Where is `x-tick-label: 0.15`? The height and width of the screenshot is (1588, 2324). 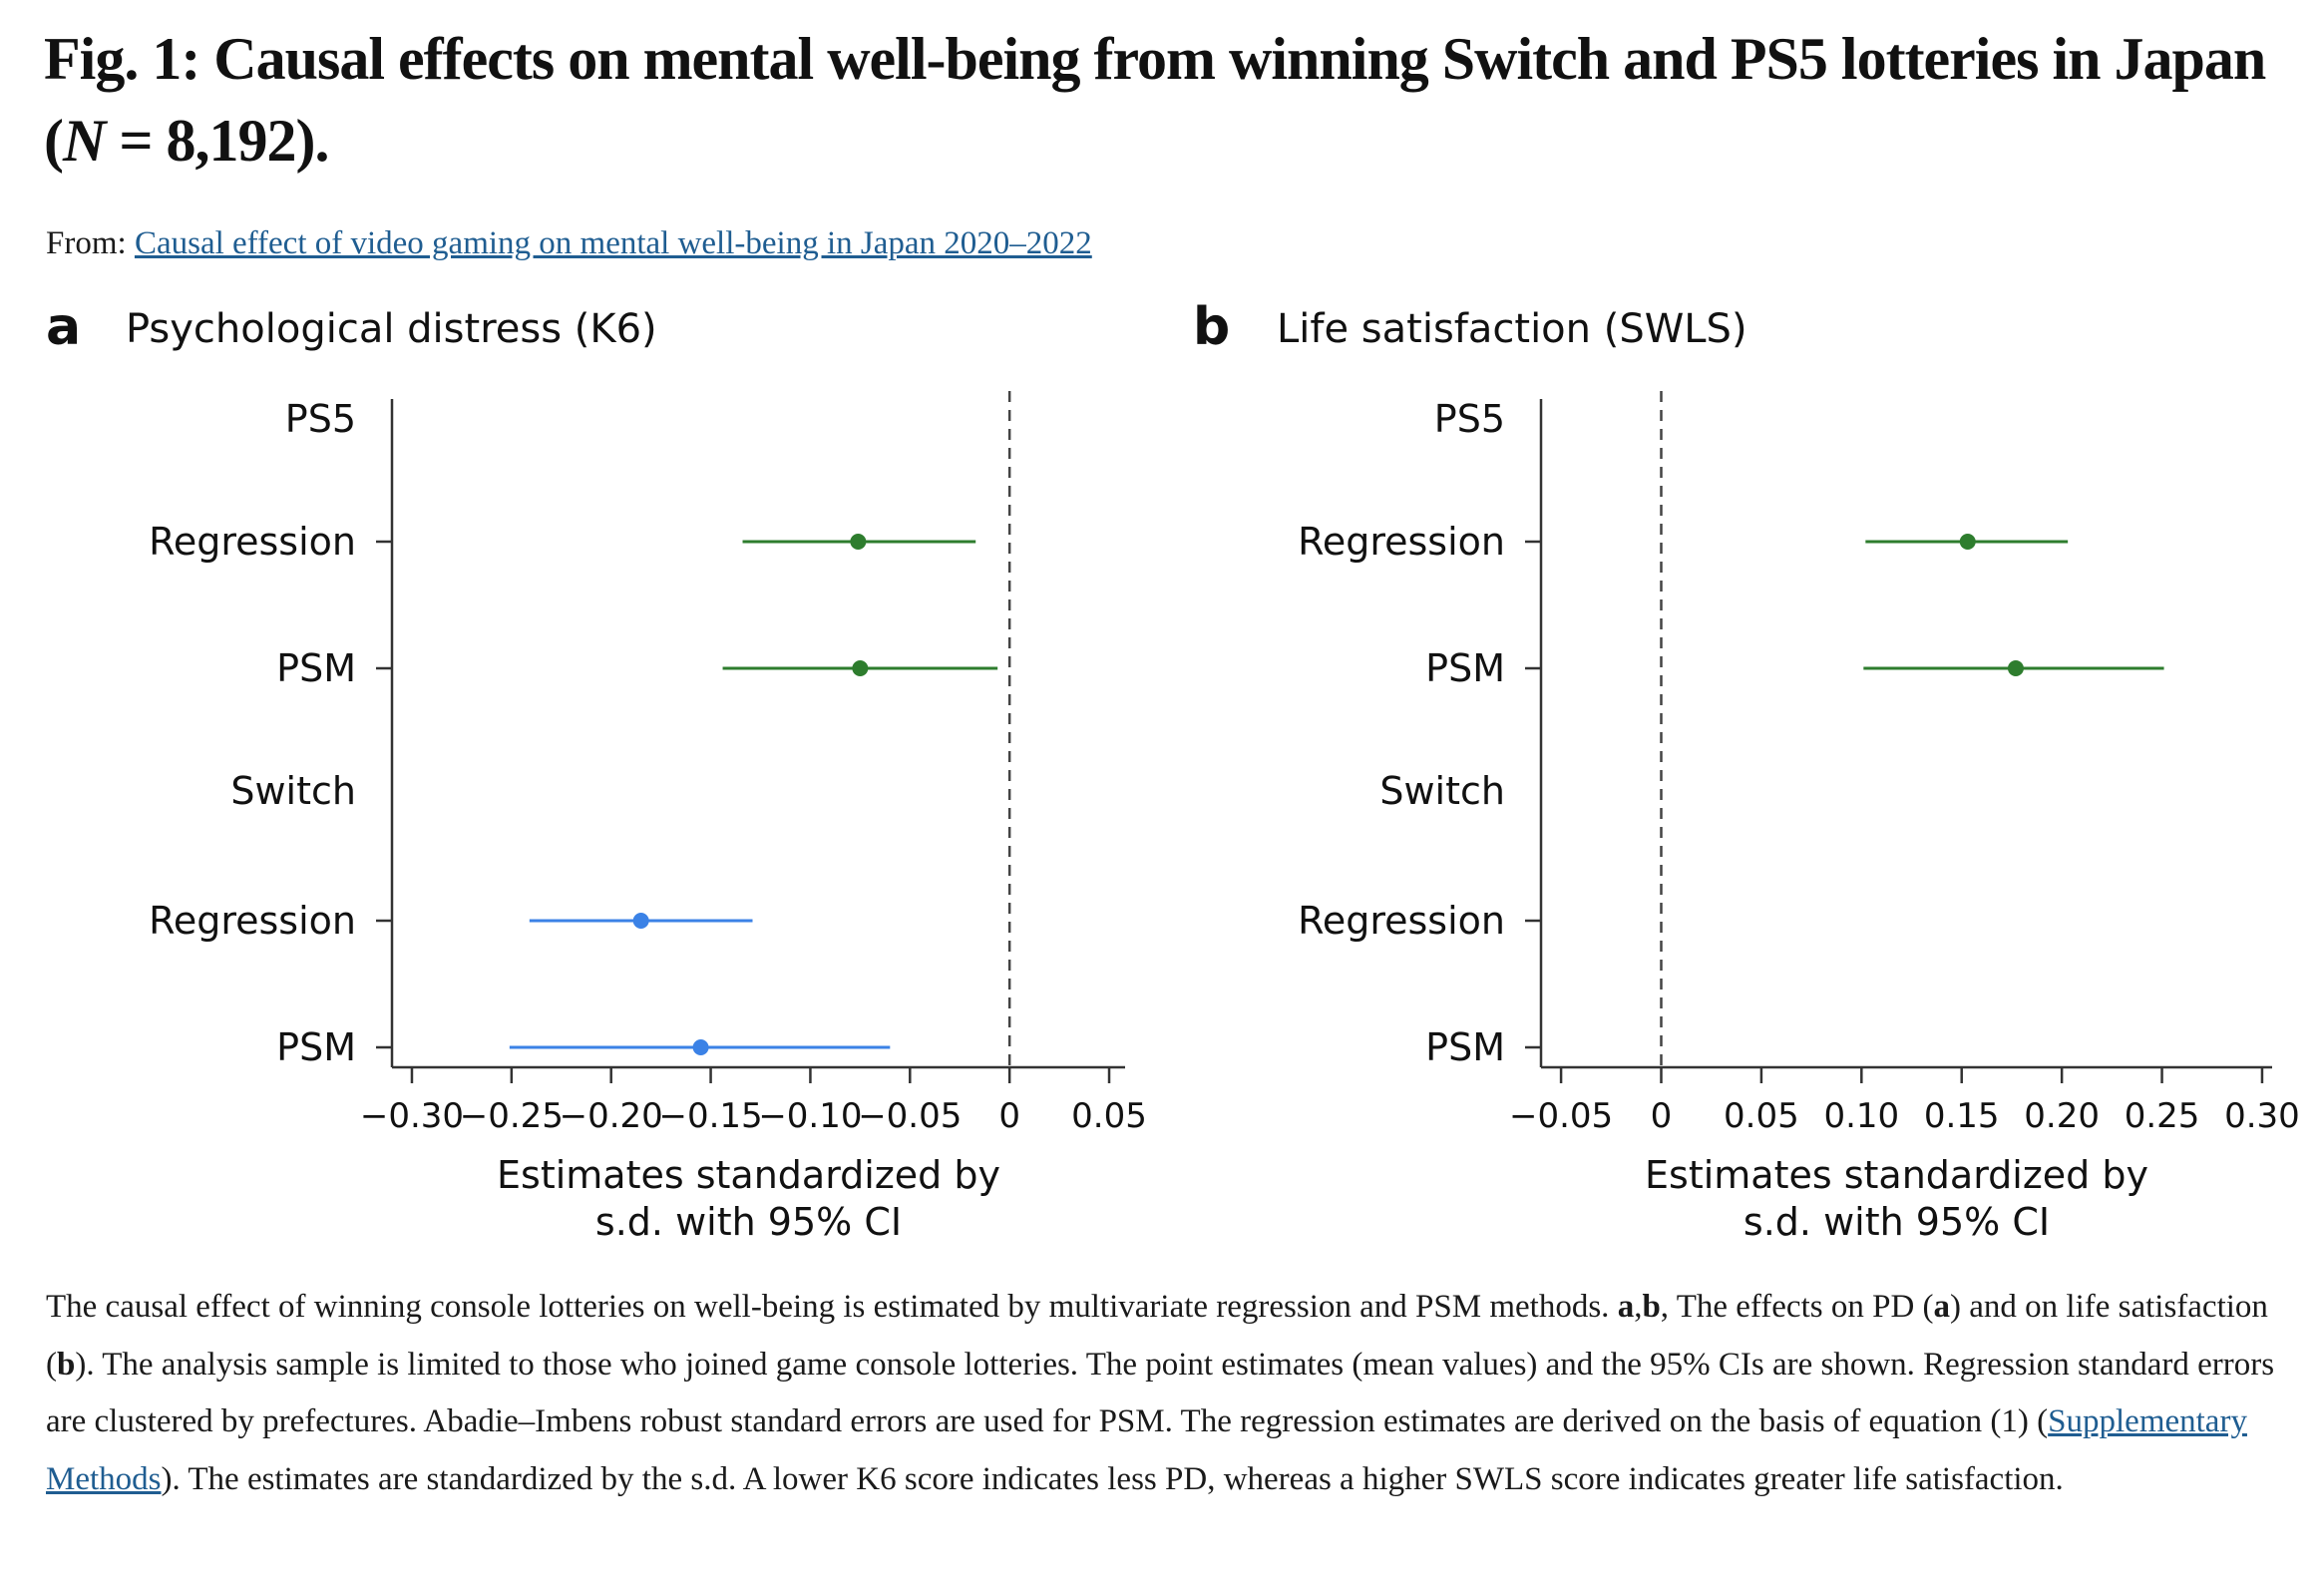 x-tick-label: 0.15 is located at coordinates (1962, 1116).